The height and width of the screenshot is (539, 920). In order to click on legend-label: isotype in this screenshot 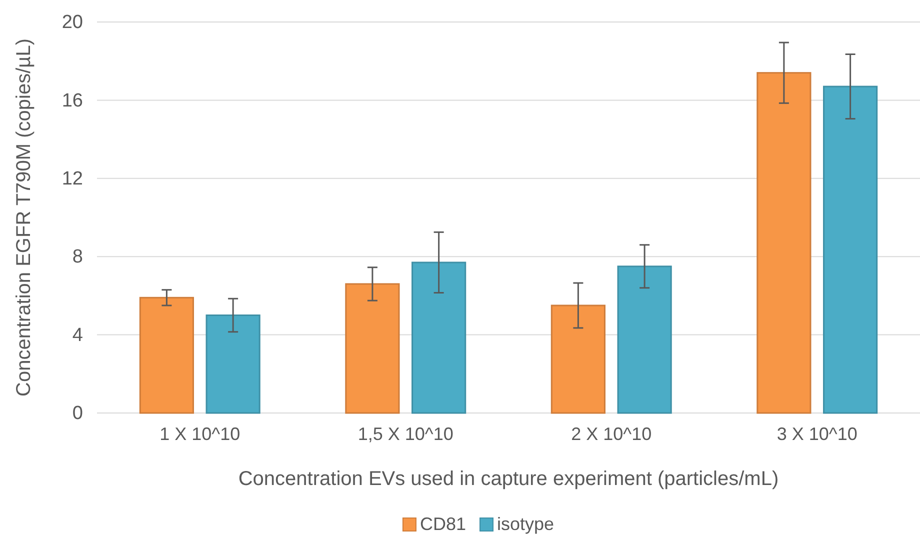, I will do `click(525, 524)`.